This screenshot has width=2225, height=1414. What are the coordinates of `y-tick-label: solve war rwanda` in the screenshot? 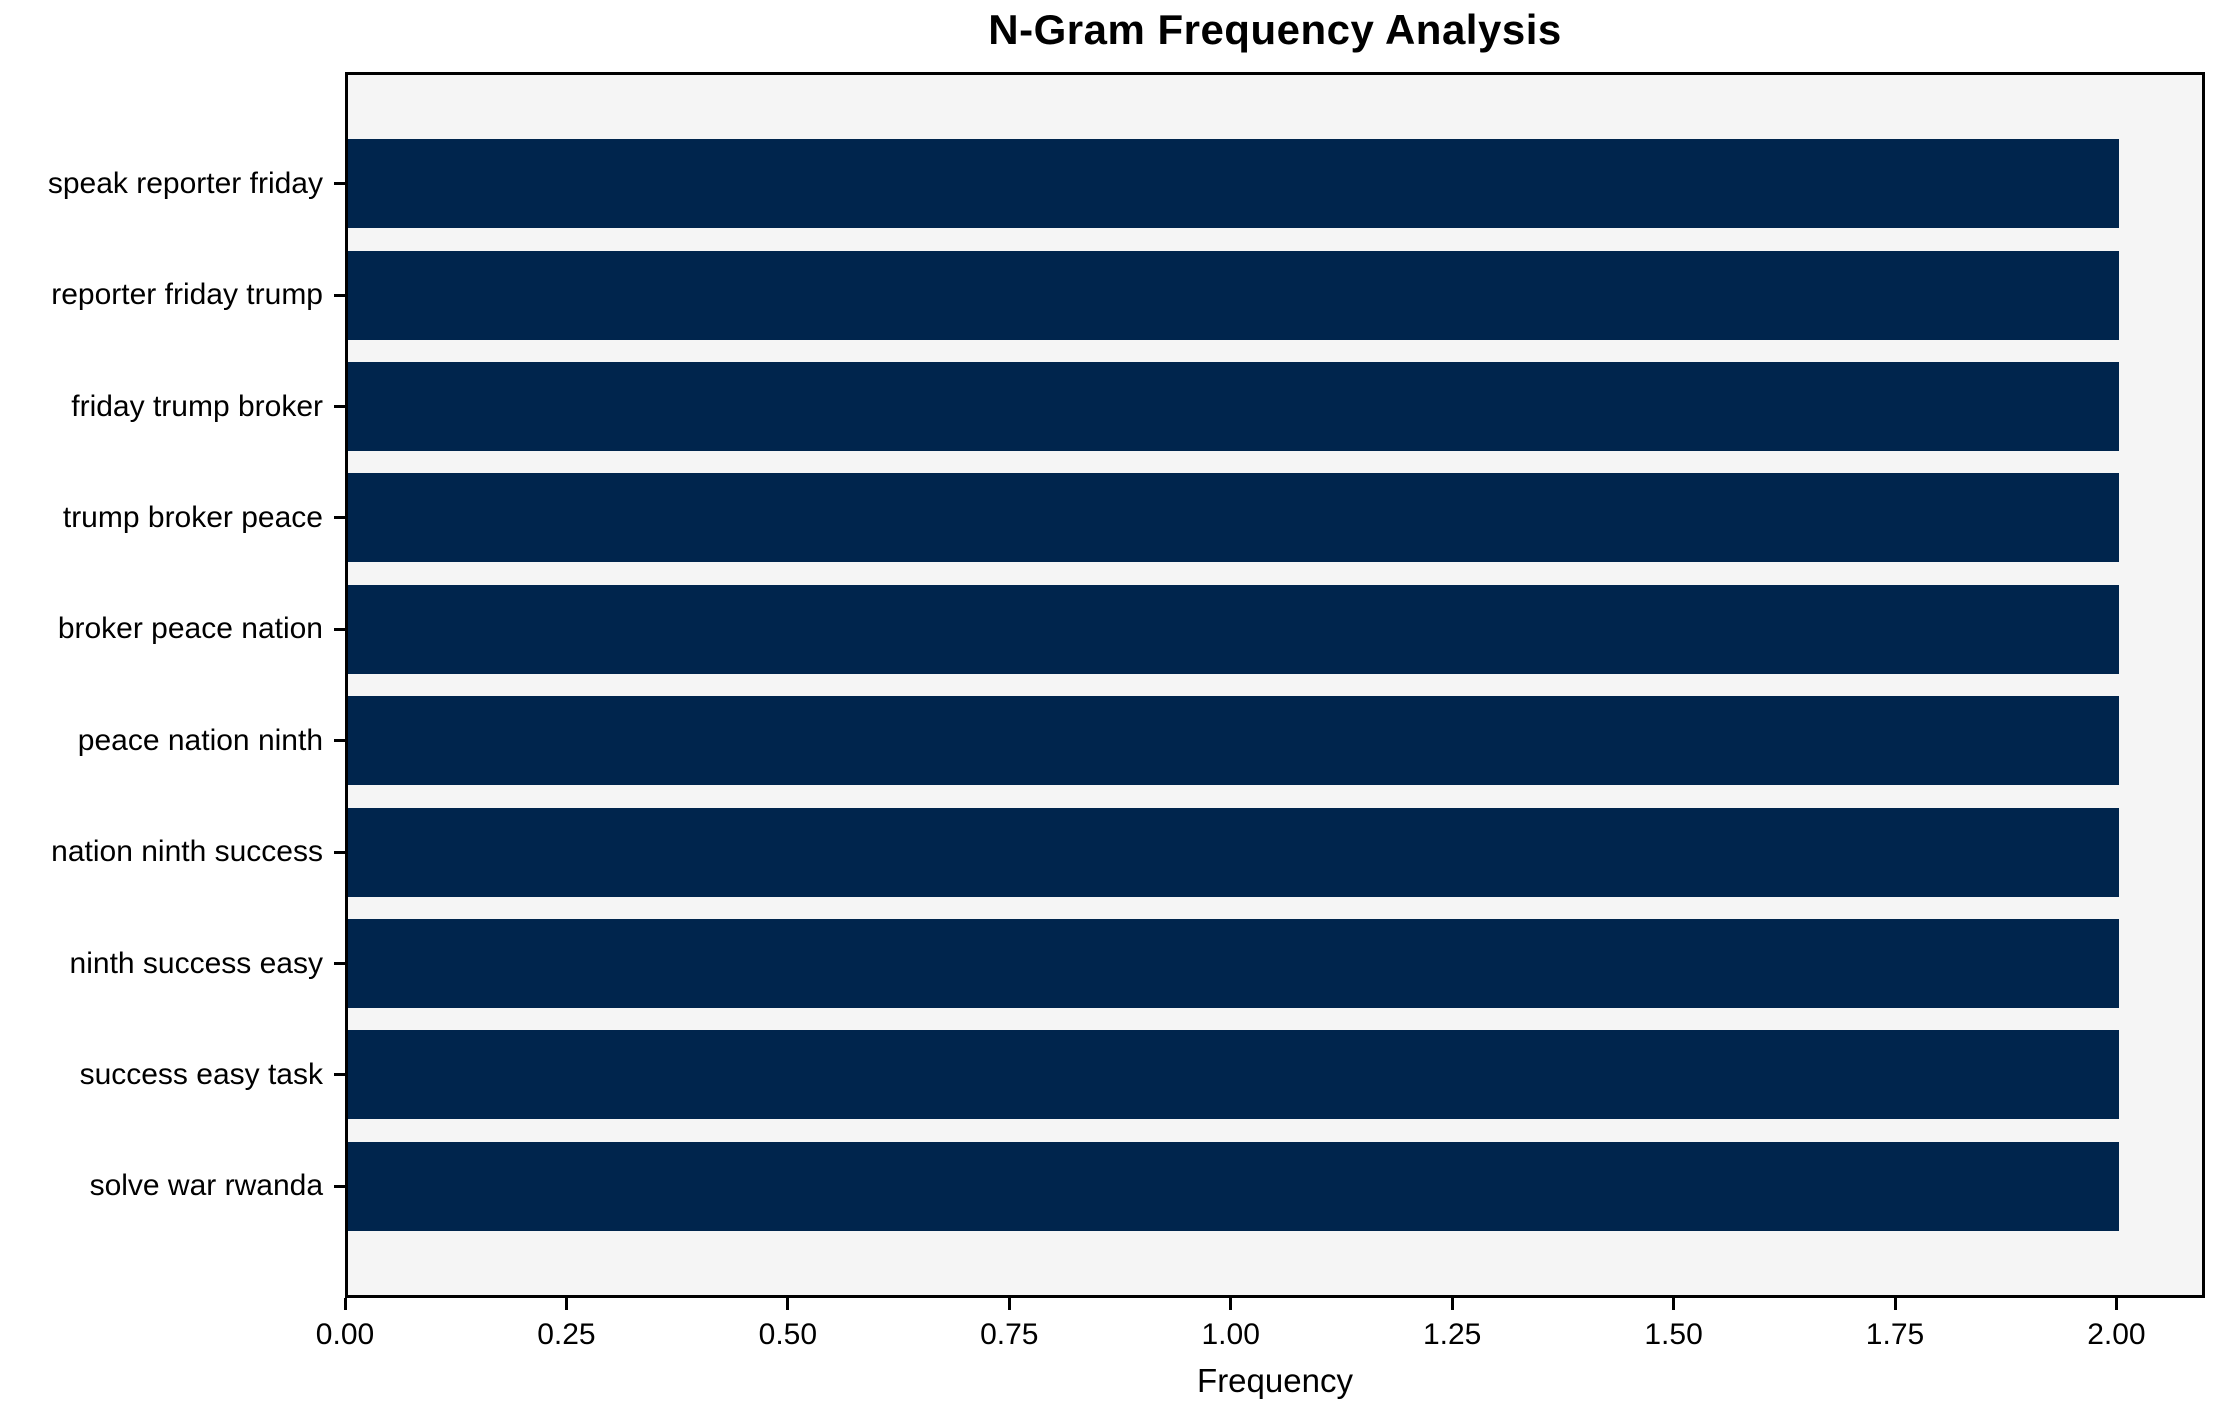 It's located at (206, 1186).